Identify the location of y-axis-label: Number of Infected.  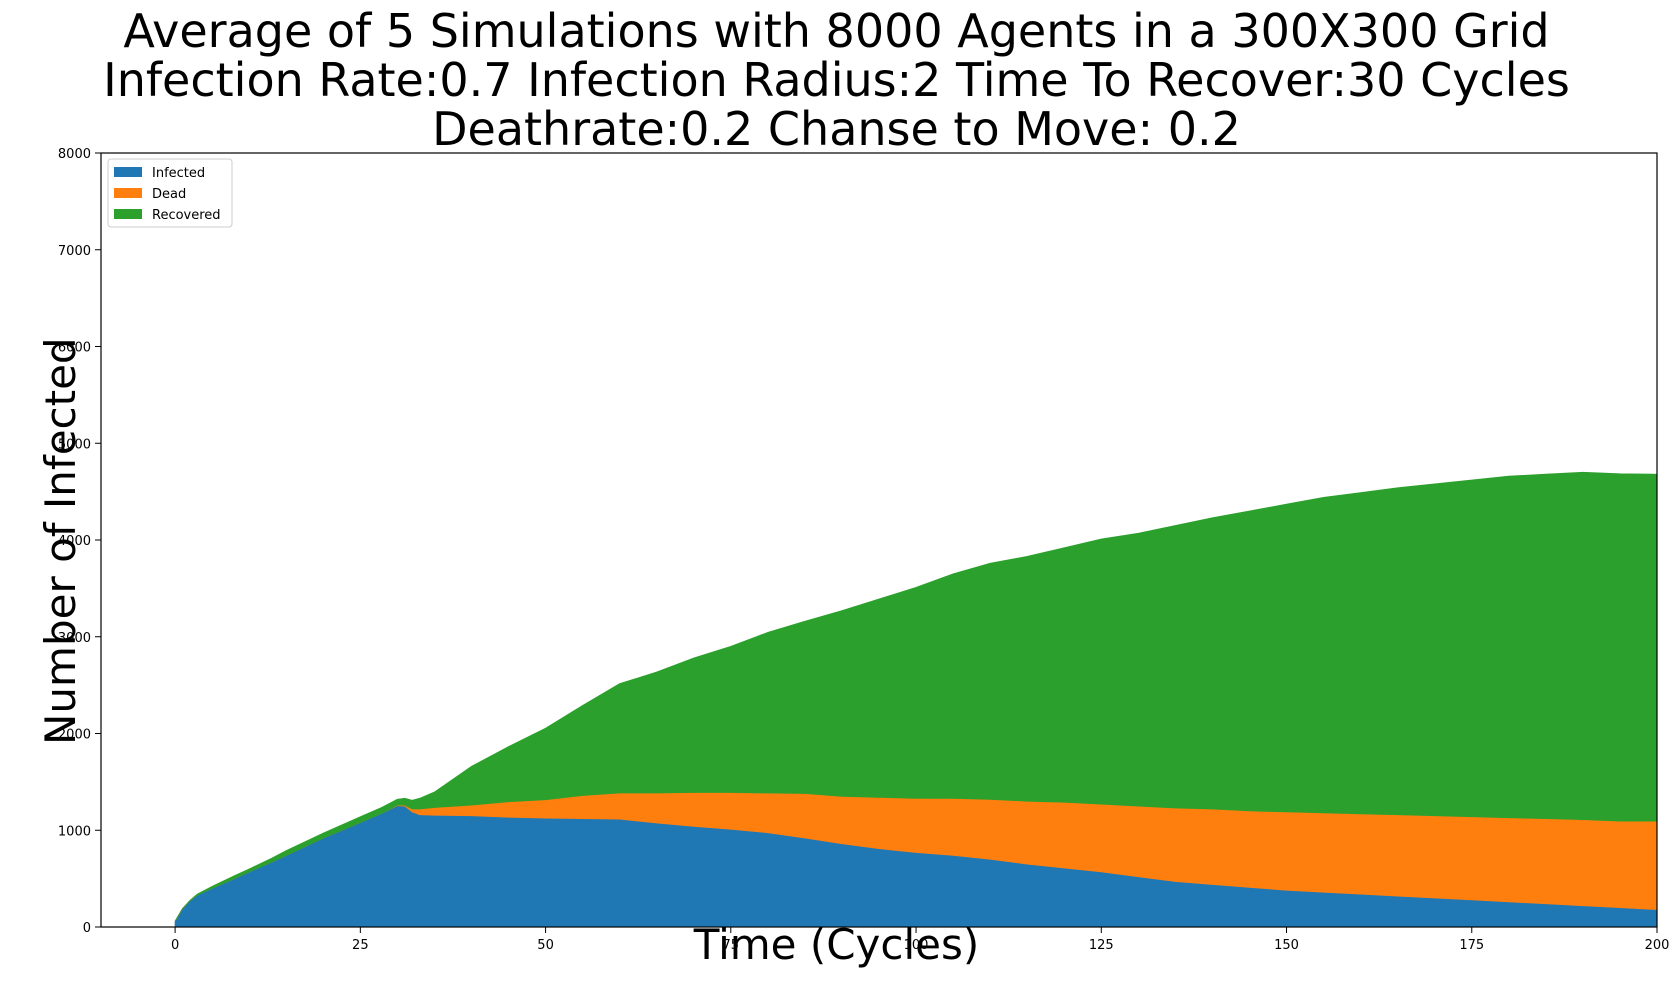
(60, 541).